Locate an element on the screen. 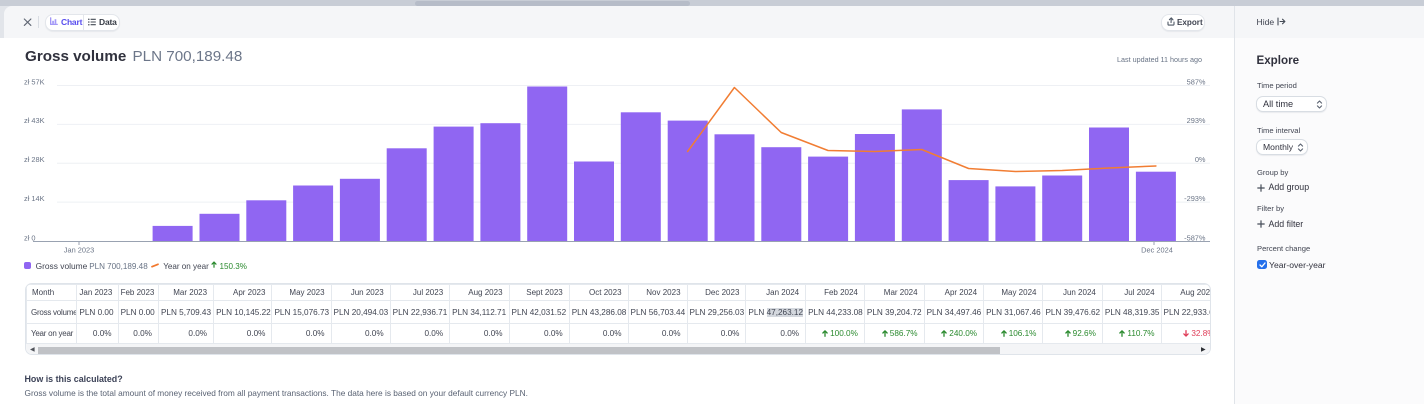 This screenshot has height=404, width=1424. svg-text: zł 57K is located at coordinates (34, 81).